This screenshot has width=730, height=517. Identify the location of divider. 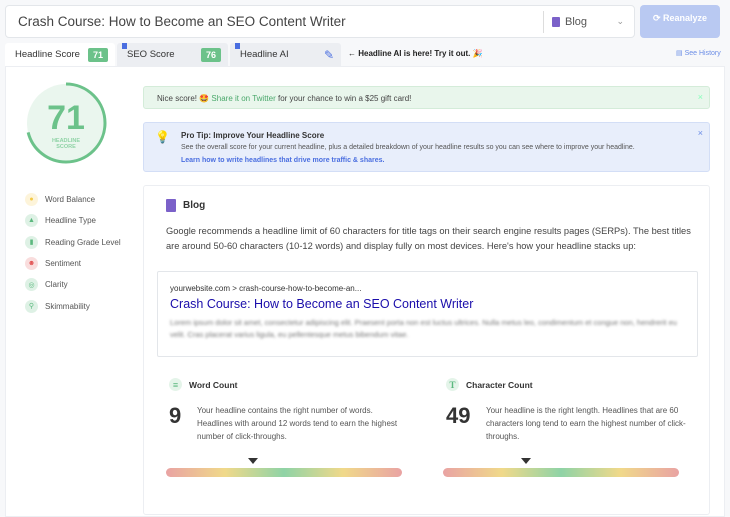
(543, 21).